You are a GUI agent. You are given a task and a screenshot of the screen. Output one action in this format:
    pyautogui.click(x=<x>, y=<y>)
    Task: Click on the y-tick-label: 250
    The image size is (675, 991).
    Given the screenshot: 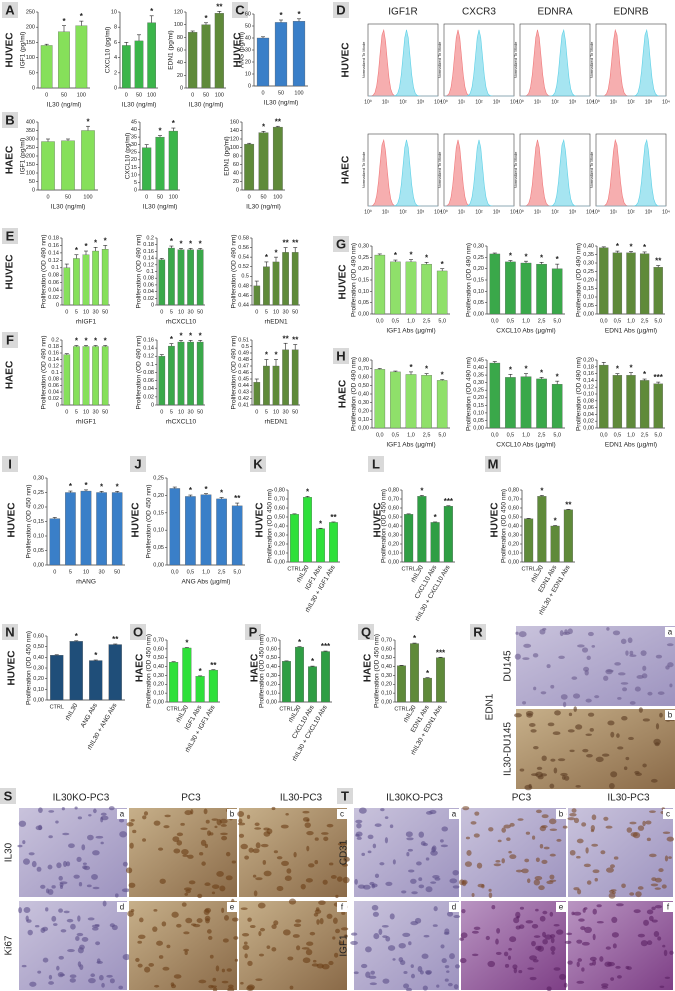 What is the action you would take?
    pyautogui.click(x=30, y=12)
    